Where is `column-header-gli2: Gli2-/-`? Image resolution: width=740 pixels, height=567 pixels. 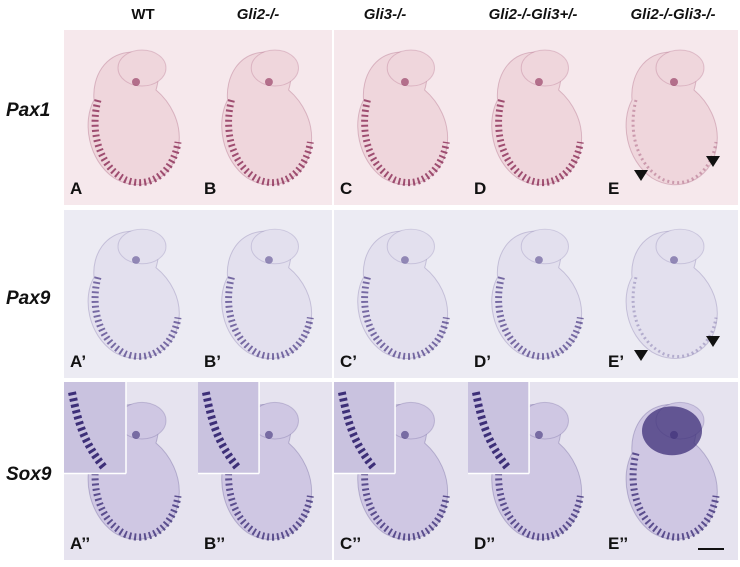
column-header-gli2: Gli2-/- is located at coordinates (258, 14).